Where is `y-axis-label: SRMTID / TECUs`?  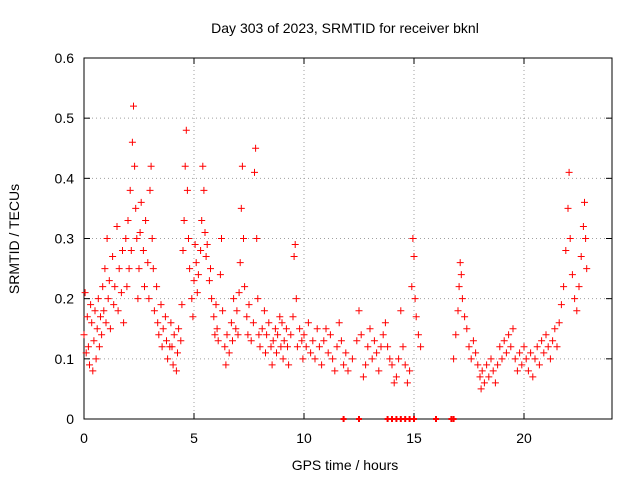
y-axis-label: SRMTID / TECUs is located at coordinates (14, 239).